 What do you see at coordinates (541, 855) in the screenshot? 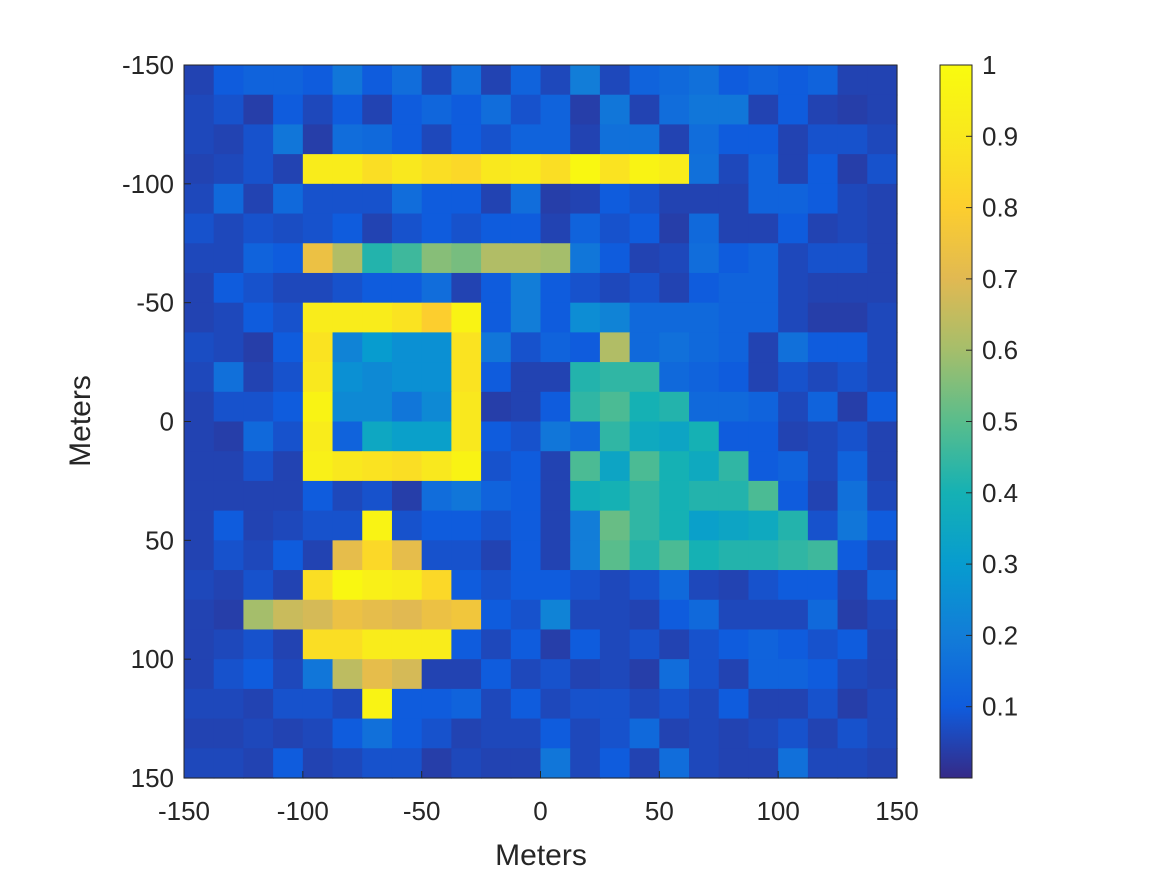
I see `x-axis-label: Meters` at bounding box center [541, 855].